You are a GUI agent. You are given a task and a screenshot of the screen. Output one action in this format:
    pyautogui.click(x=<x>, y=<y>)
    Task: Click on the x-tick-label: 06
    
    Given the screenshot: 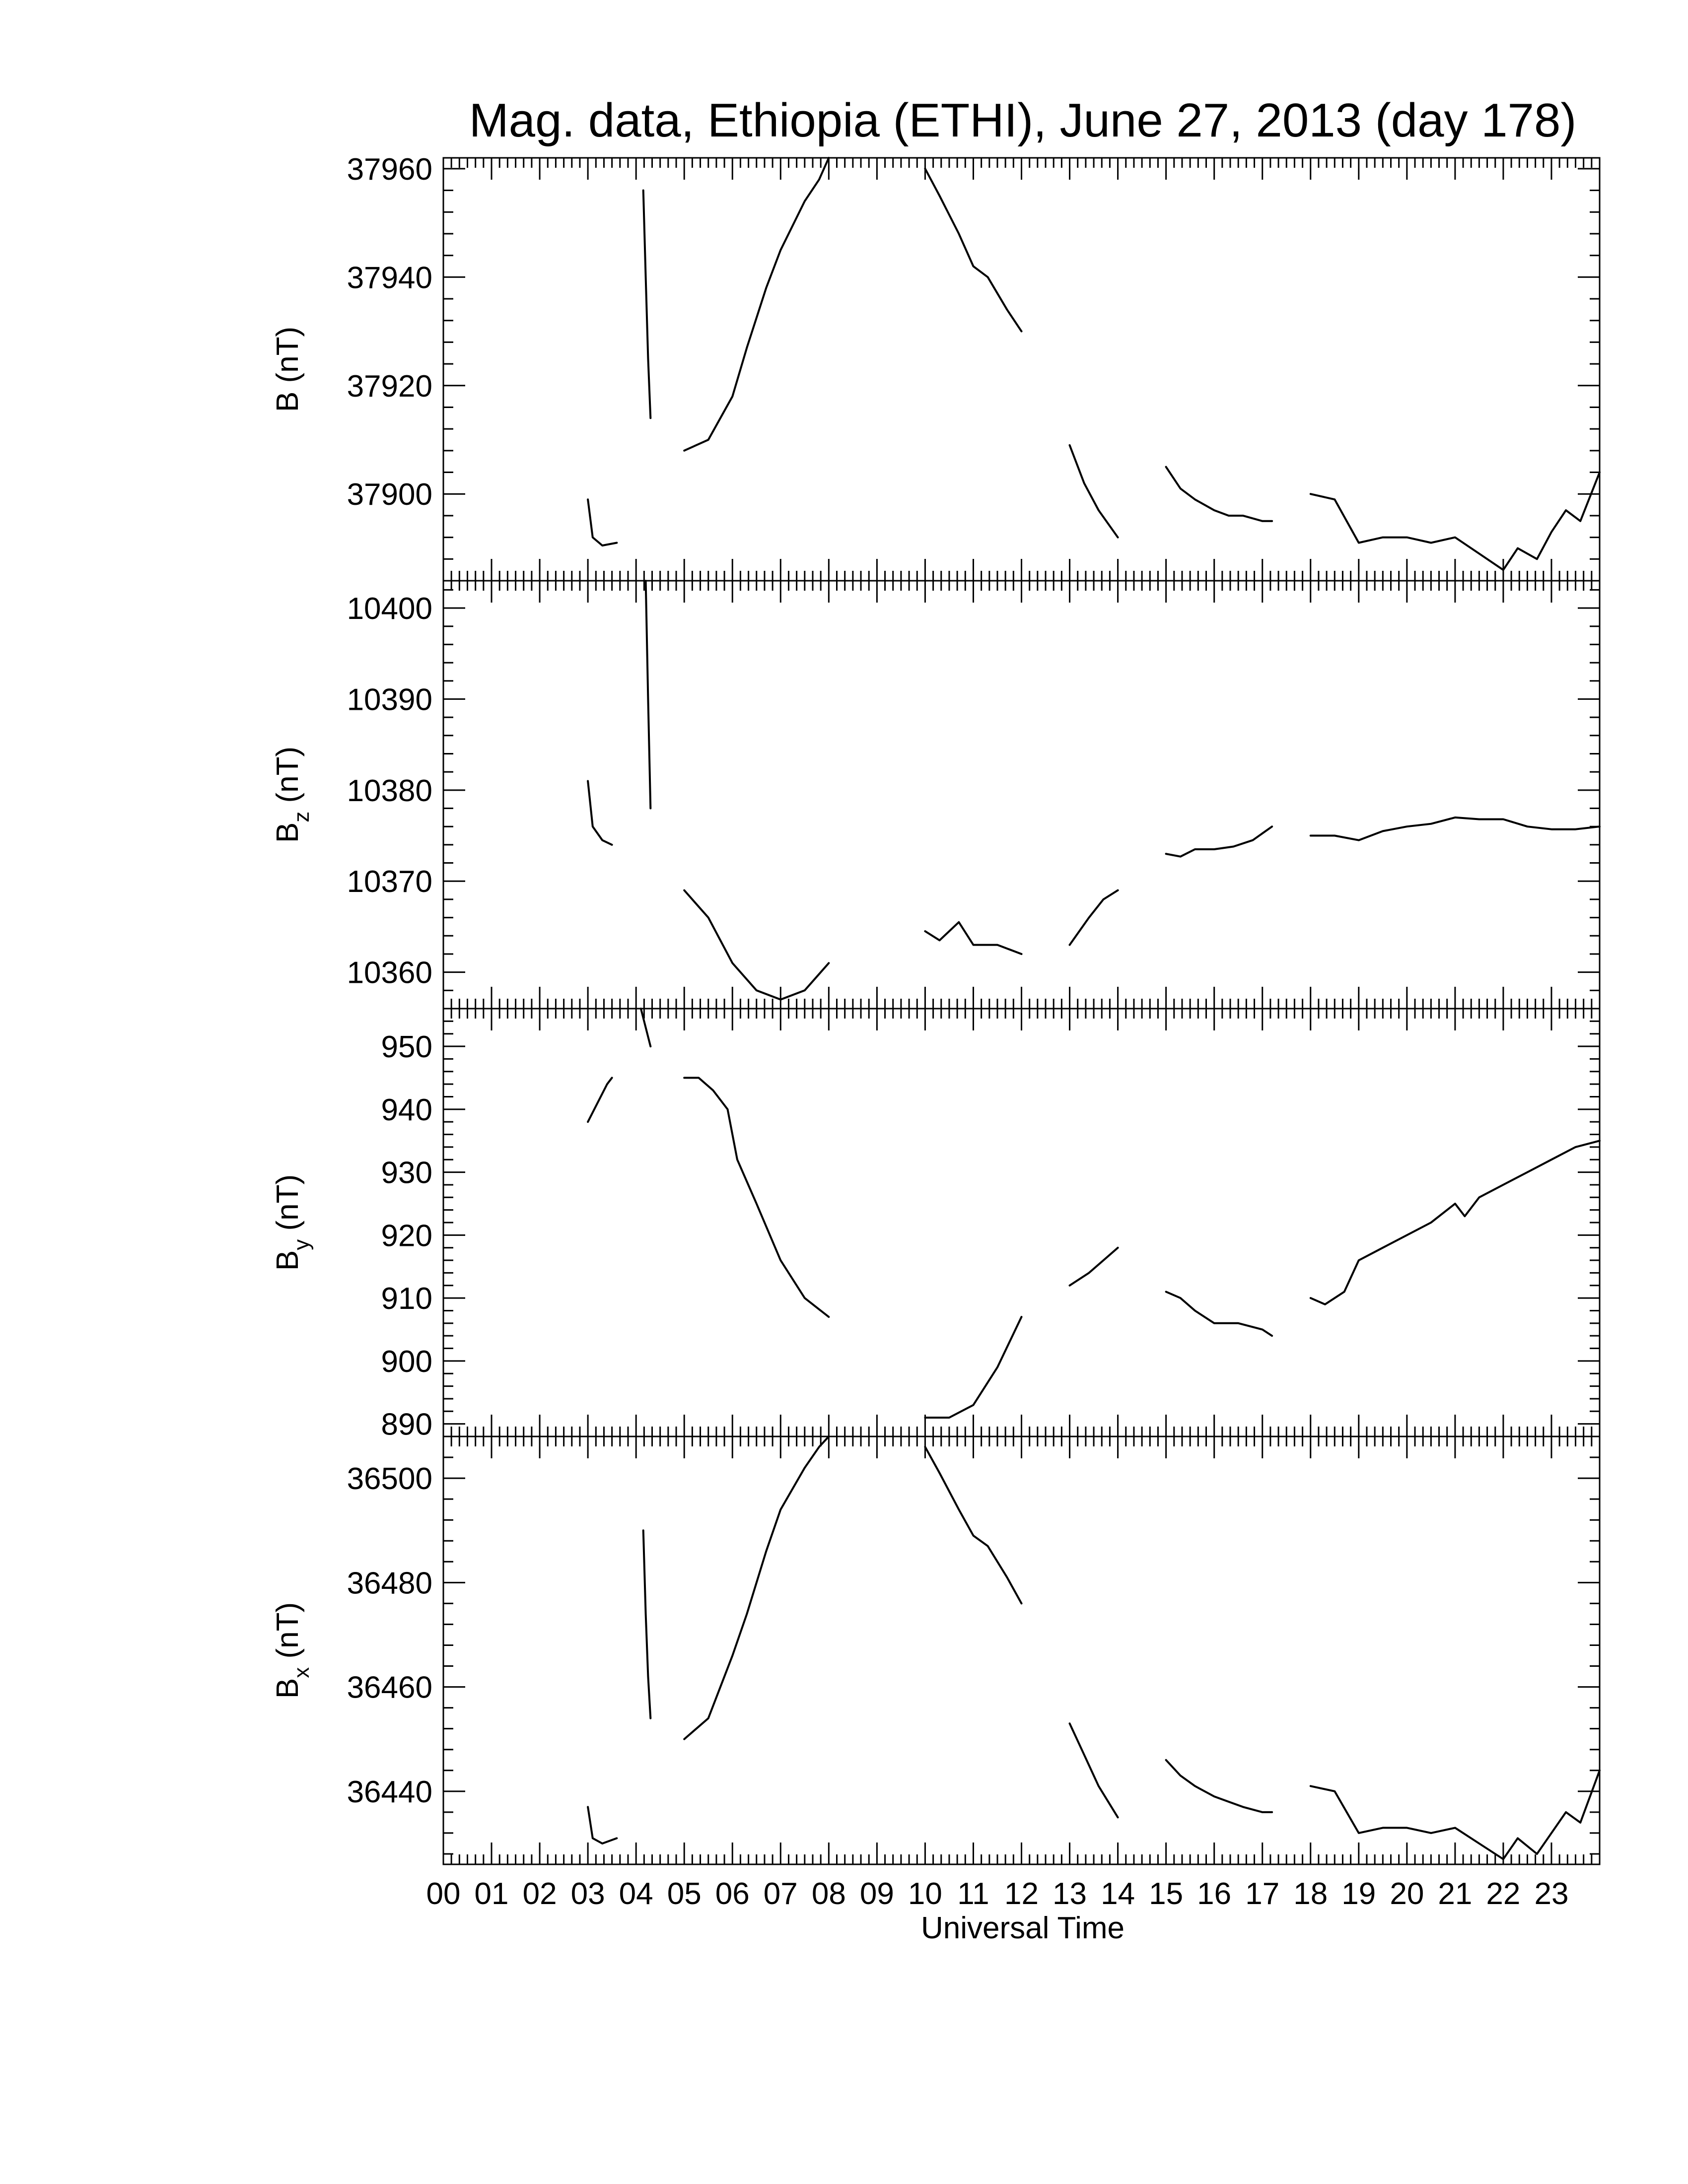 What is the action you would take?
    pyautogui.click(x=732, y=1894)
    